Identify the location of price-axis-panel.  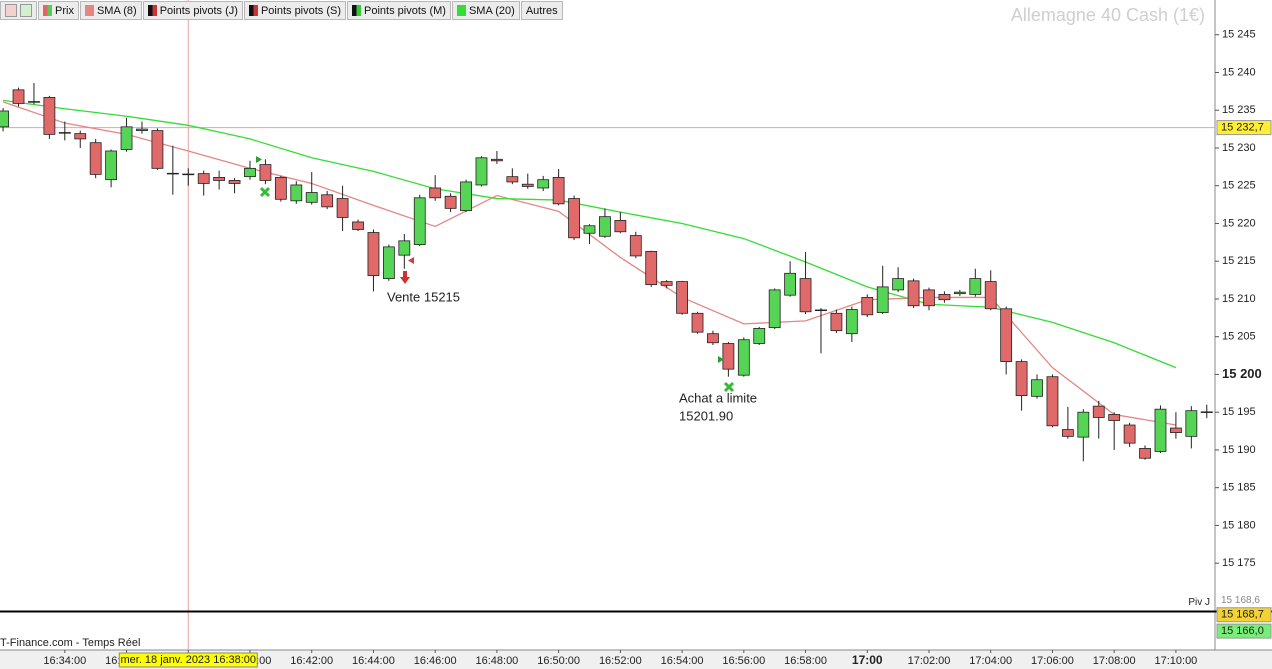
(1243, 325).